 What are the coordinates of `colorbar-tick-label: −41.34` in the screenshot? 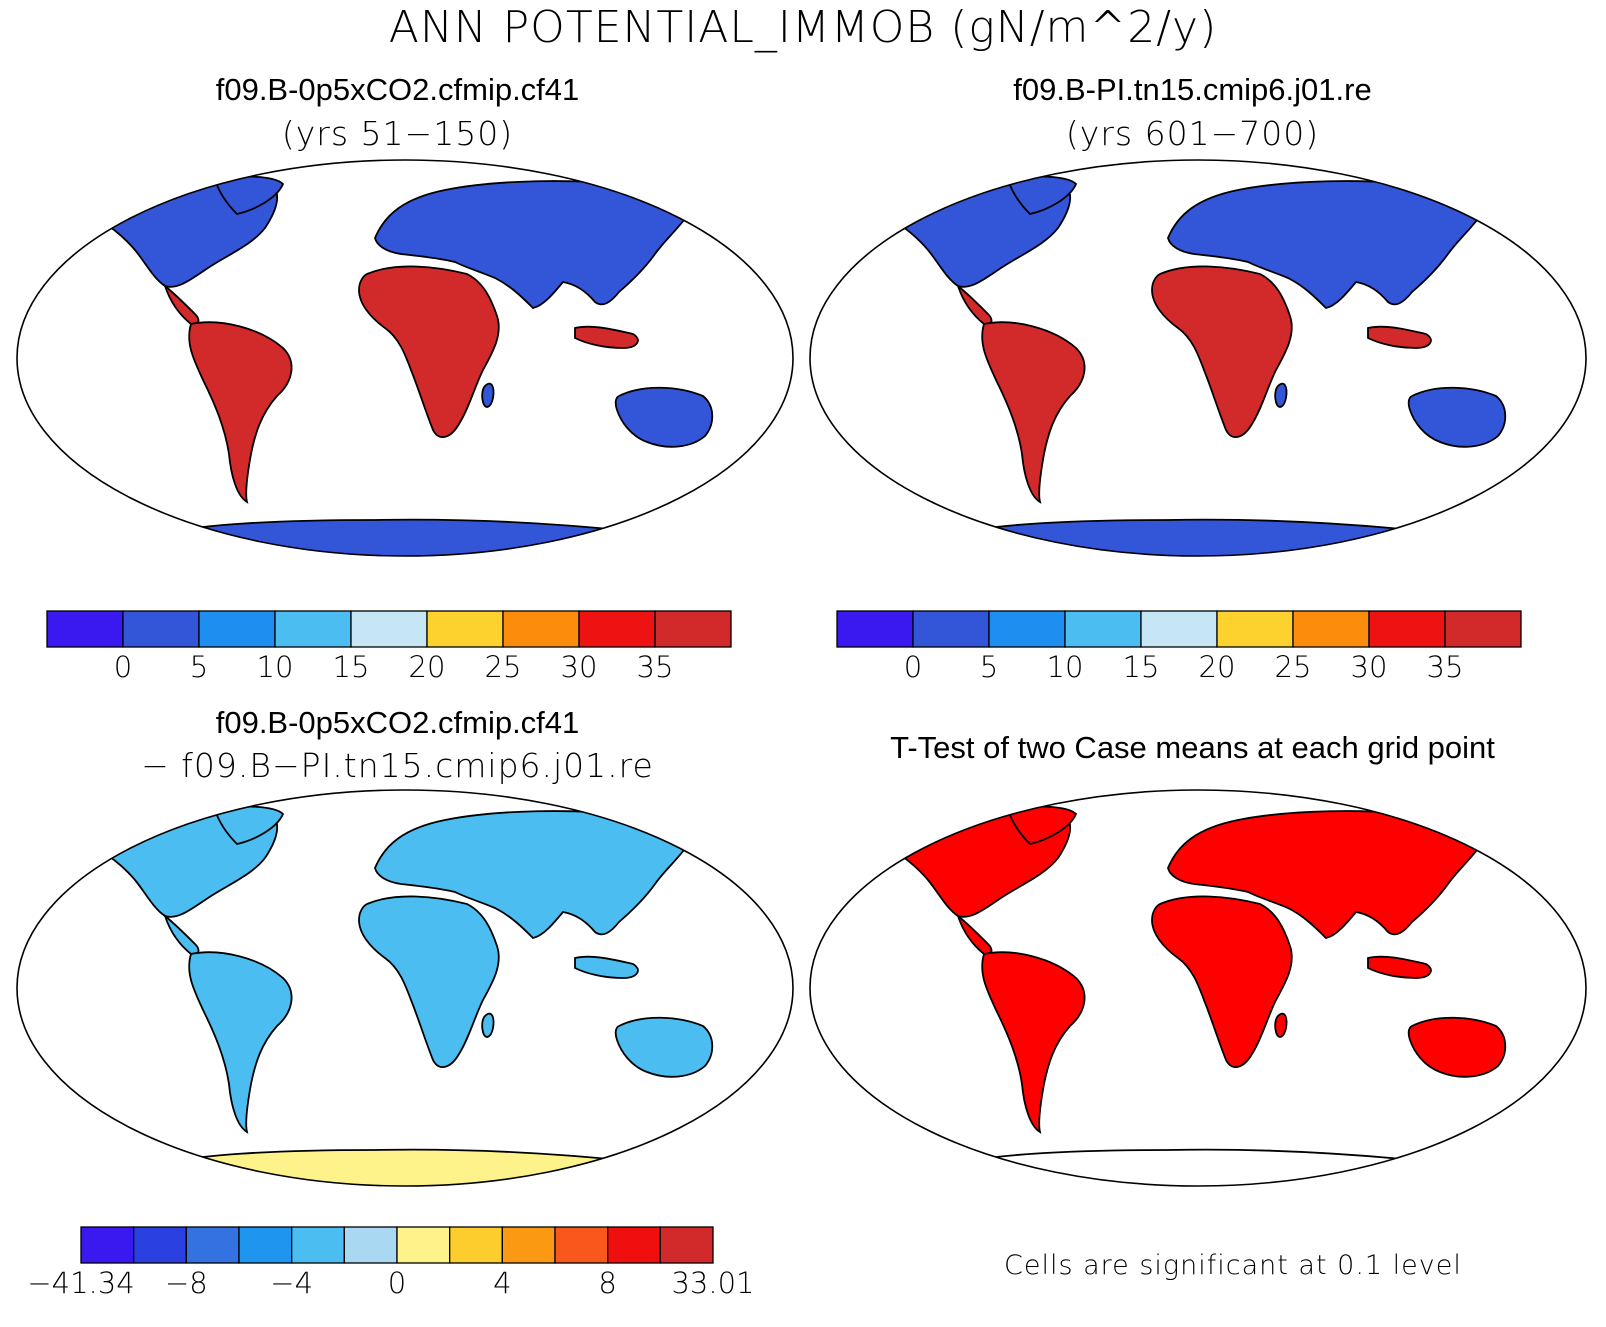 It's located at (81, 1283).